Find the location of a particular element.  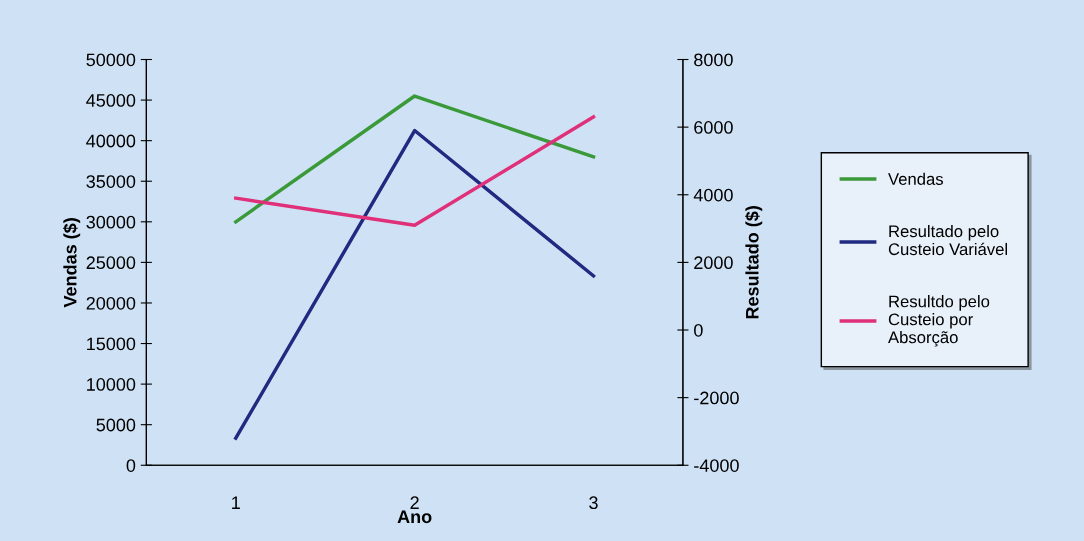

x-axis-title: Ano is located at coordinates (414, 517).